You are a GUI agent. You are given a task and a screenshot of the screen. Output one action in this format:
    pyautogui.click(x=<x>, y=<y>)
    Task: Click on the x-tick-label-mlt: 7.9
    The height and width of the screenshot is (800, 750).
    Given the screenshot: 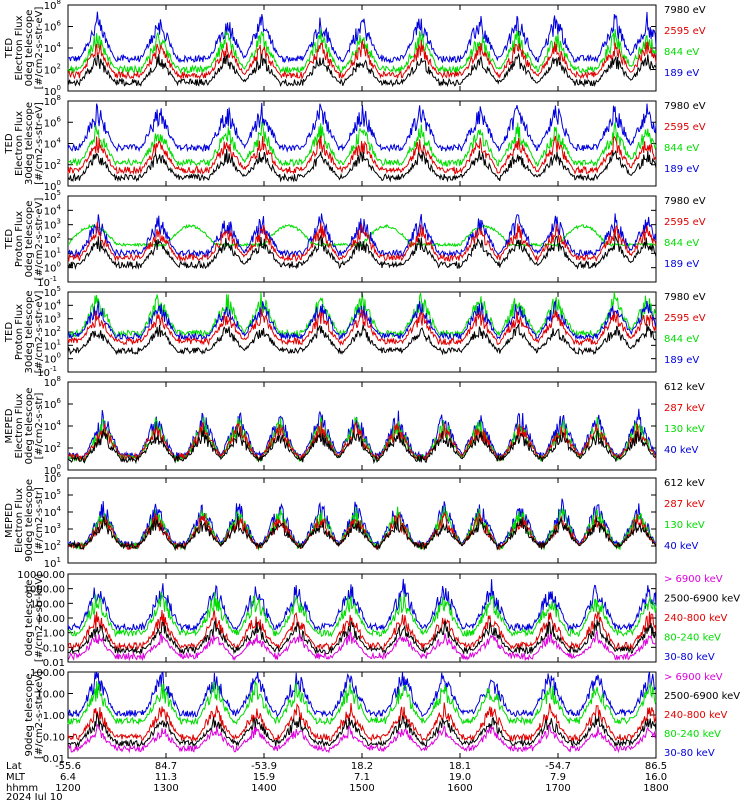 What is the action you would take?
    pyautogui.click(x=558, y=777)
    